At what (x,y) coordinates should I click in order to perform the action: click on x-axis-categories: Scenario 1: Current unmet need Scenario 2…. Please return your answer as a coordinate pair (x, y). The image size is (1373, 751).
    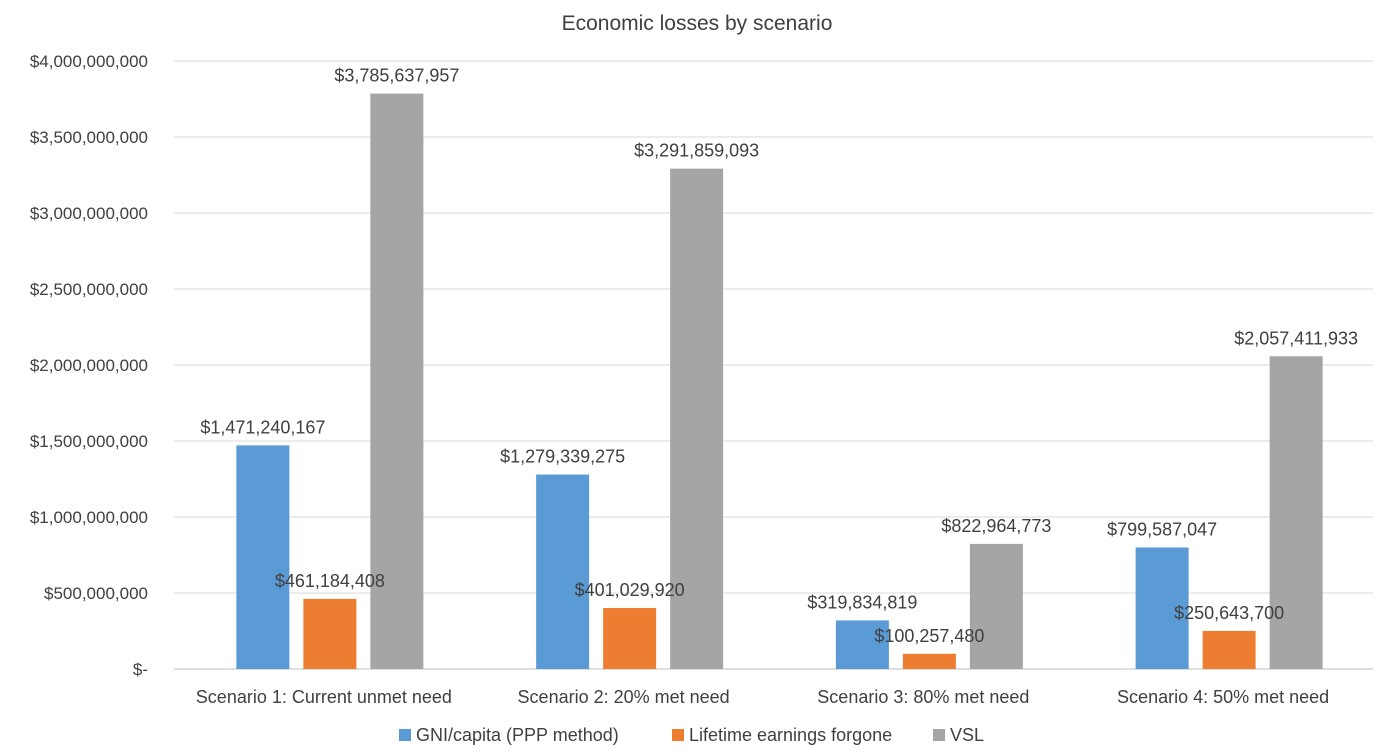
    Looking at the image, I should click on (762, 697).